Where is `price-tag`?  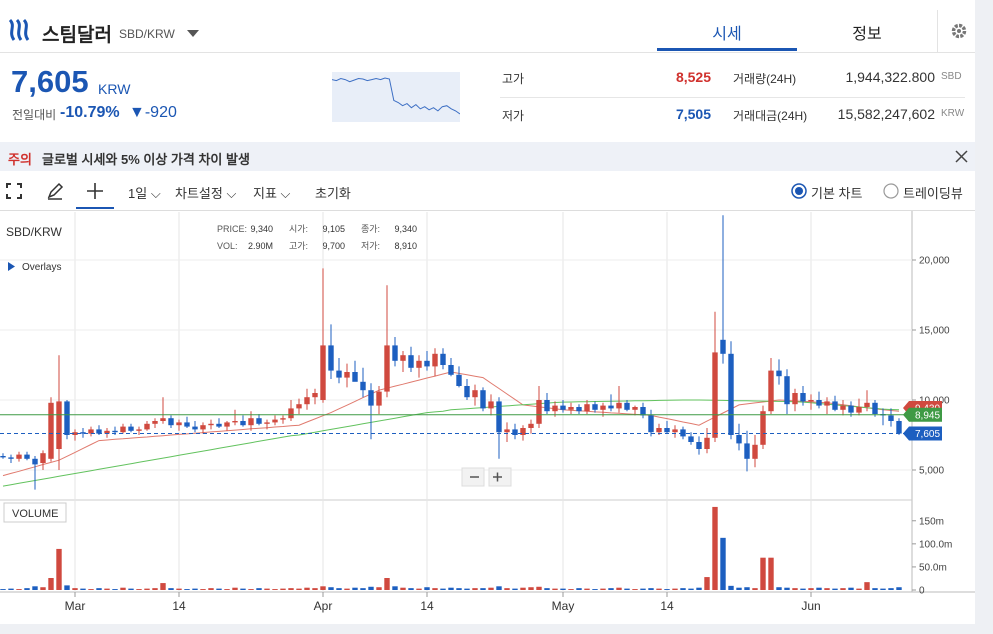
price-tag is located at coordinates (922, 414).